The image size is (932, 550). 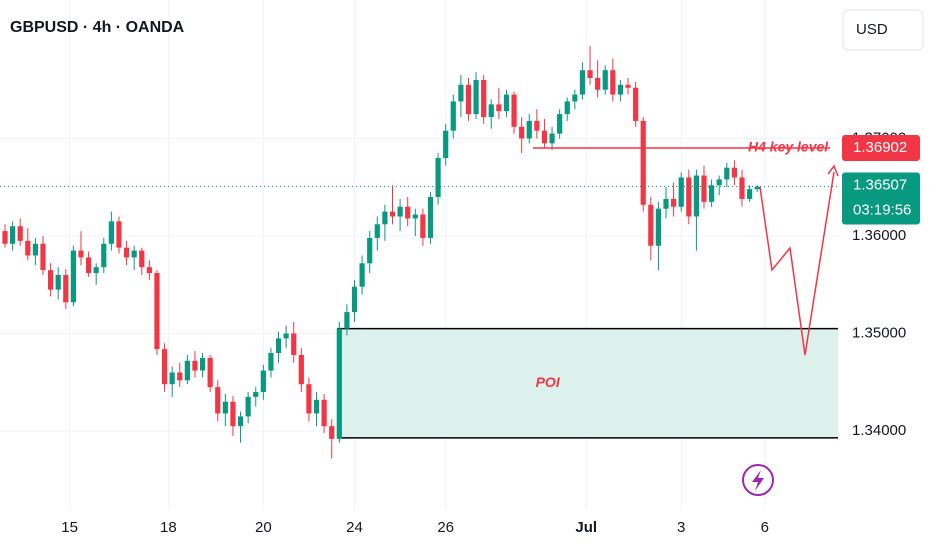 What do you see at coordinates (833, 170) in the screenshot?
I see `projection-arrow` at bounding box center [833, 170].